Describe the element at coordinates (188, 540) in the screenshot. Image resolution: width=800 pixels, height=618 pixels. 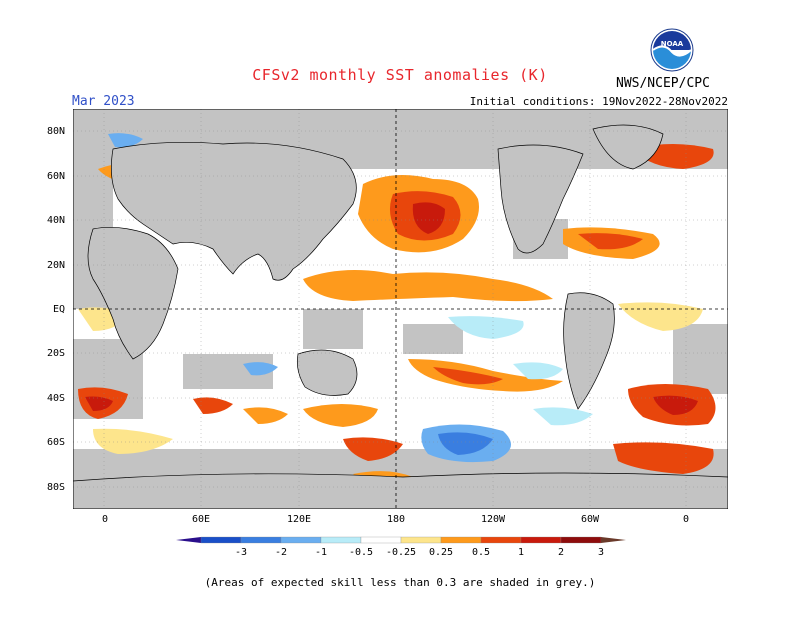
I see `colorbar-min-arrow` at that location.